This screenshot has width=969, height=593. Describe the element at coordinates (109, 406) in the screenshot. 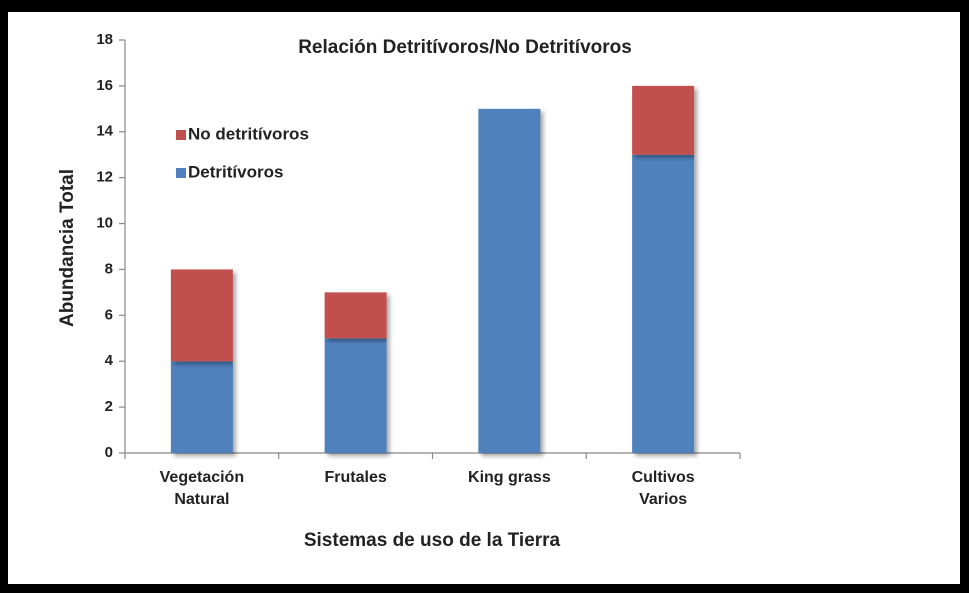

I see `y-tick-label: 2` at that location.